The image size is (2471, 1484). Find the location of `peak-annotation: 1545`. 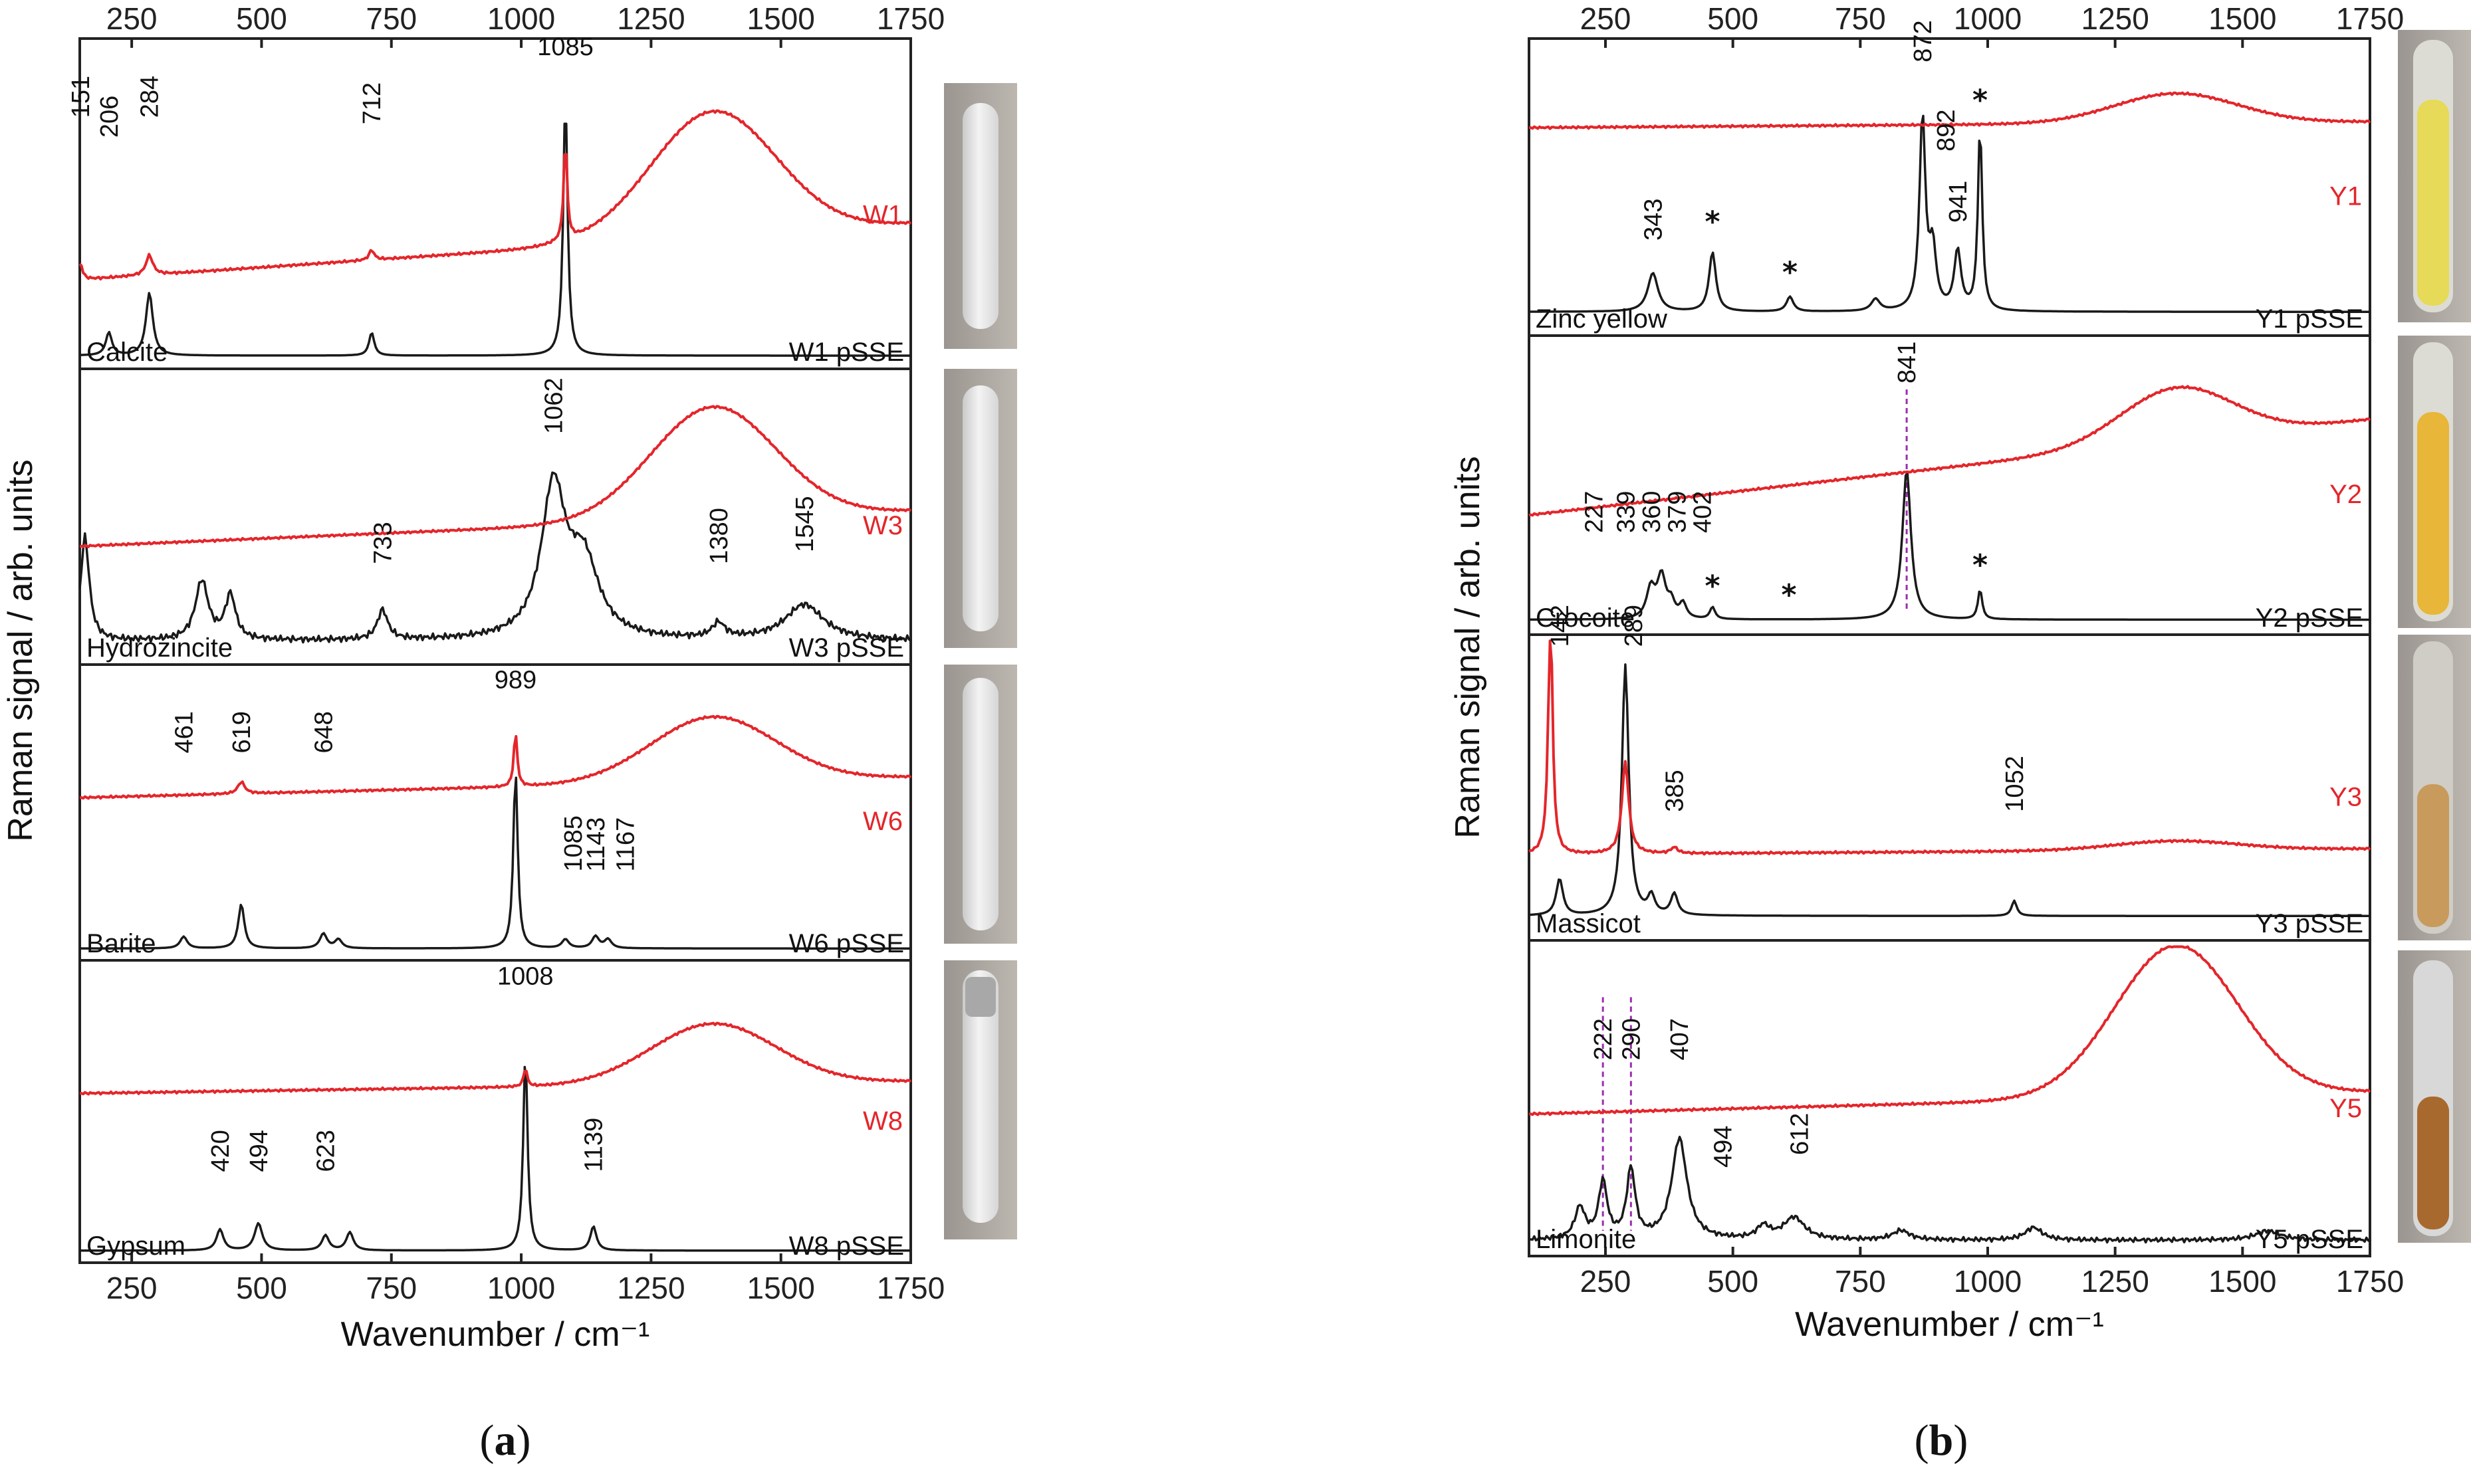

peak-annotation: 1545 is located at coordinates (805, 524).